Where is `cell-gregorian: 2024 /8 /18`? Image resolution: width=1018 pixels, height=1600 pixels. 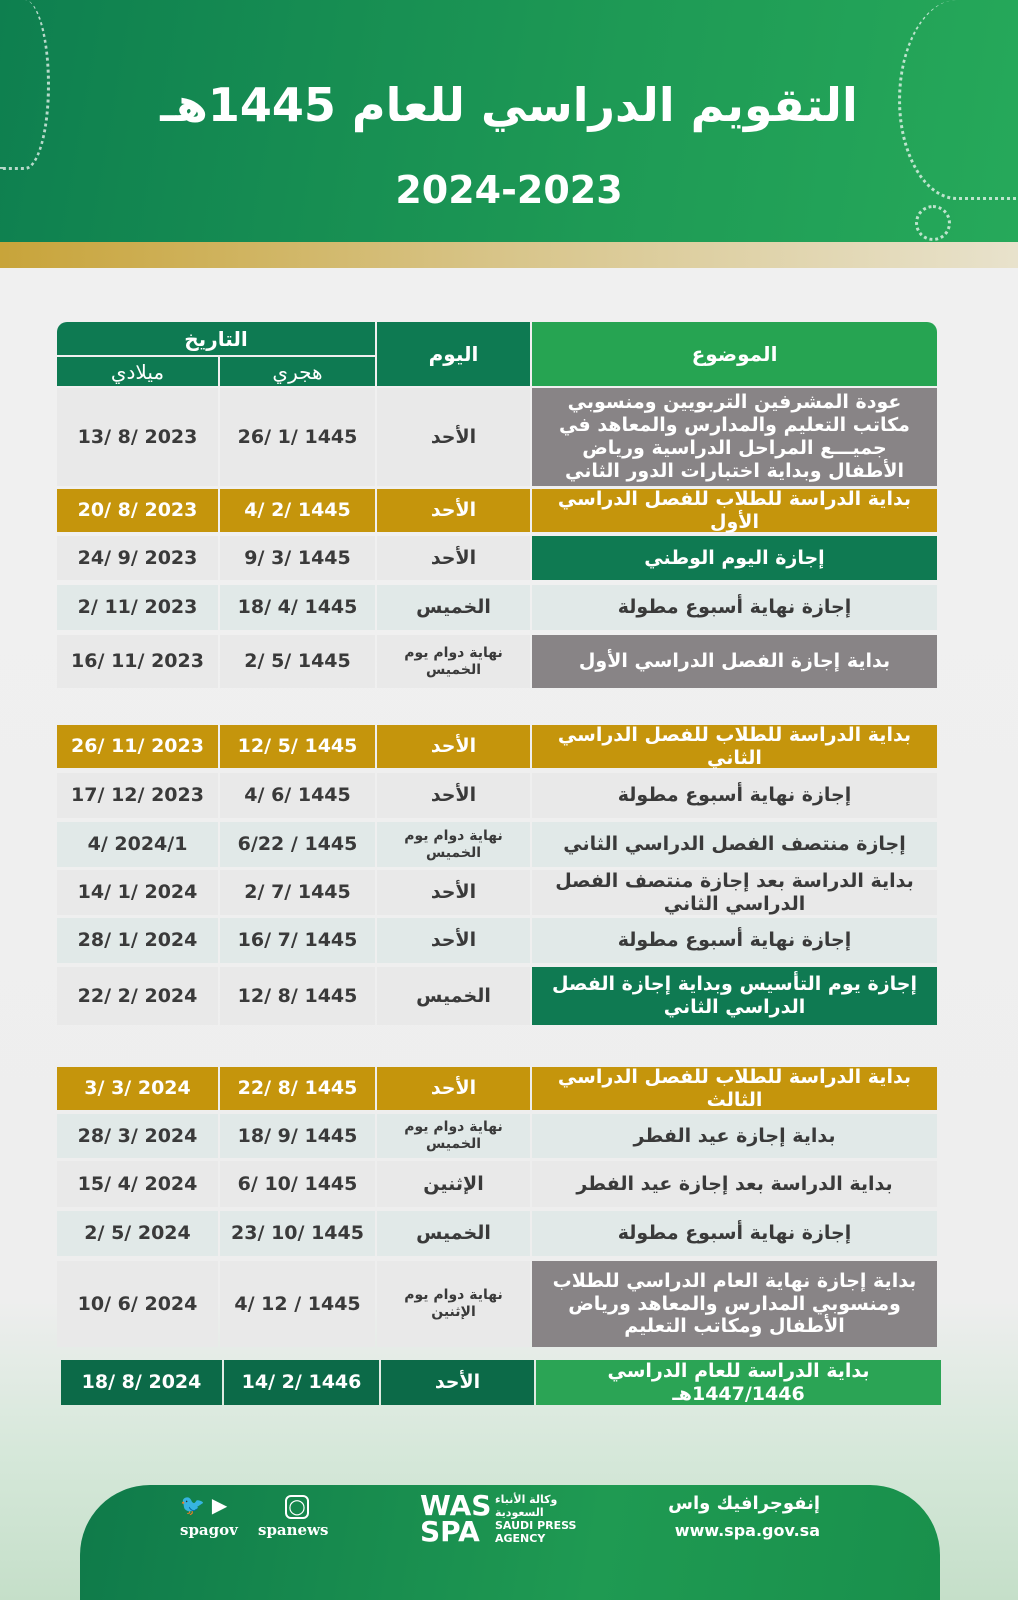 cell-gregorian: 2024 /8 /18 is located at coordinates (141, 1382).